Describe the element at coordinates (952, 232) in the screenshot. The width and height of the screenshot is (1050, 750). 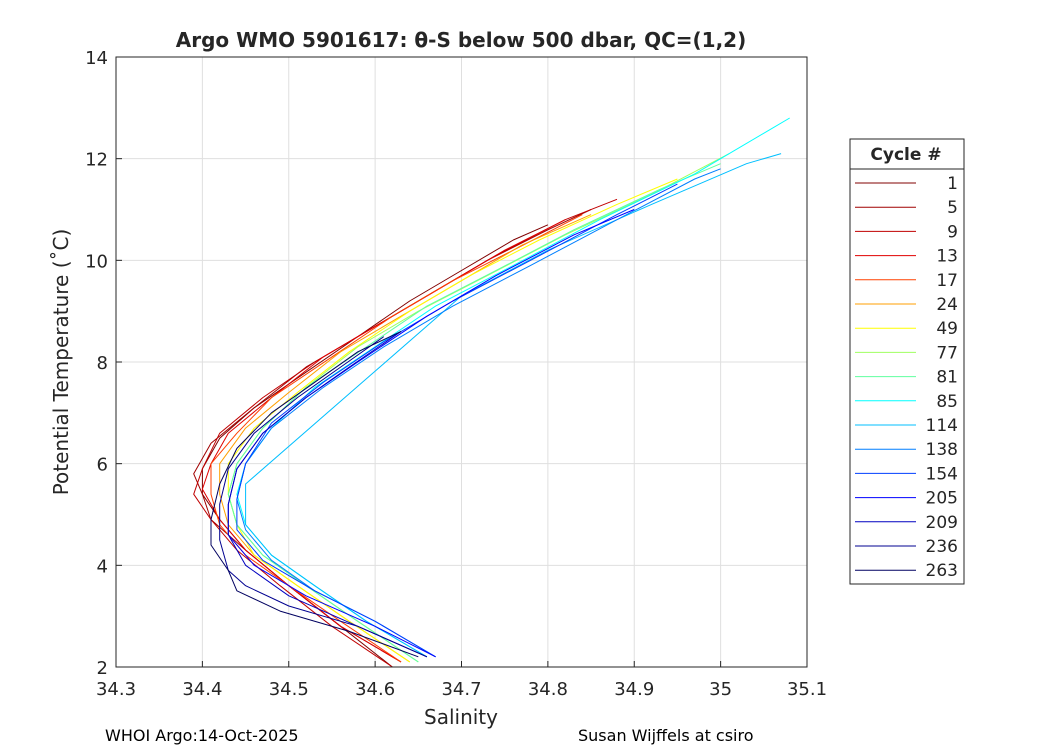
I see `legend-label: 9` at that location.